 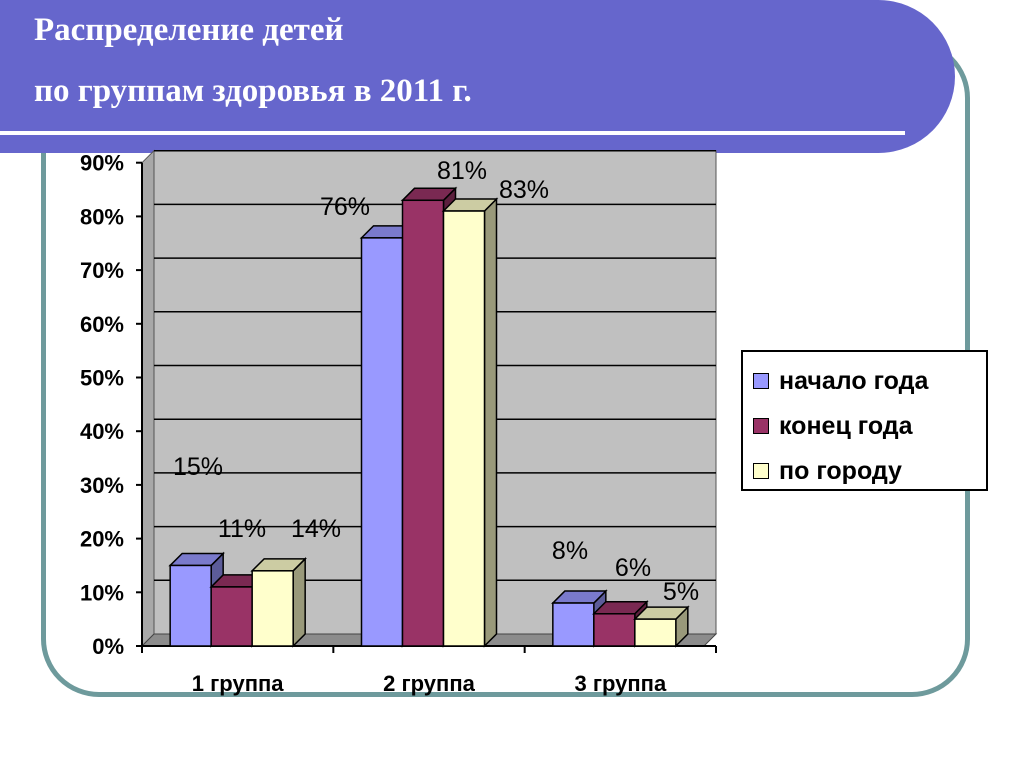 What do you see at coordinates (570, 551) in the screenshot?
I see `data-label: 8%` at bounding box center [570, 551].